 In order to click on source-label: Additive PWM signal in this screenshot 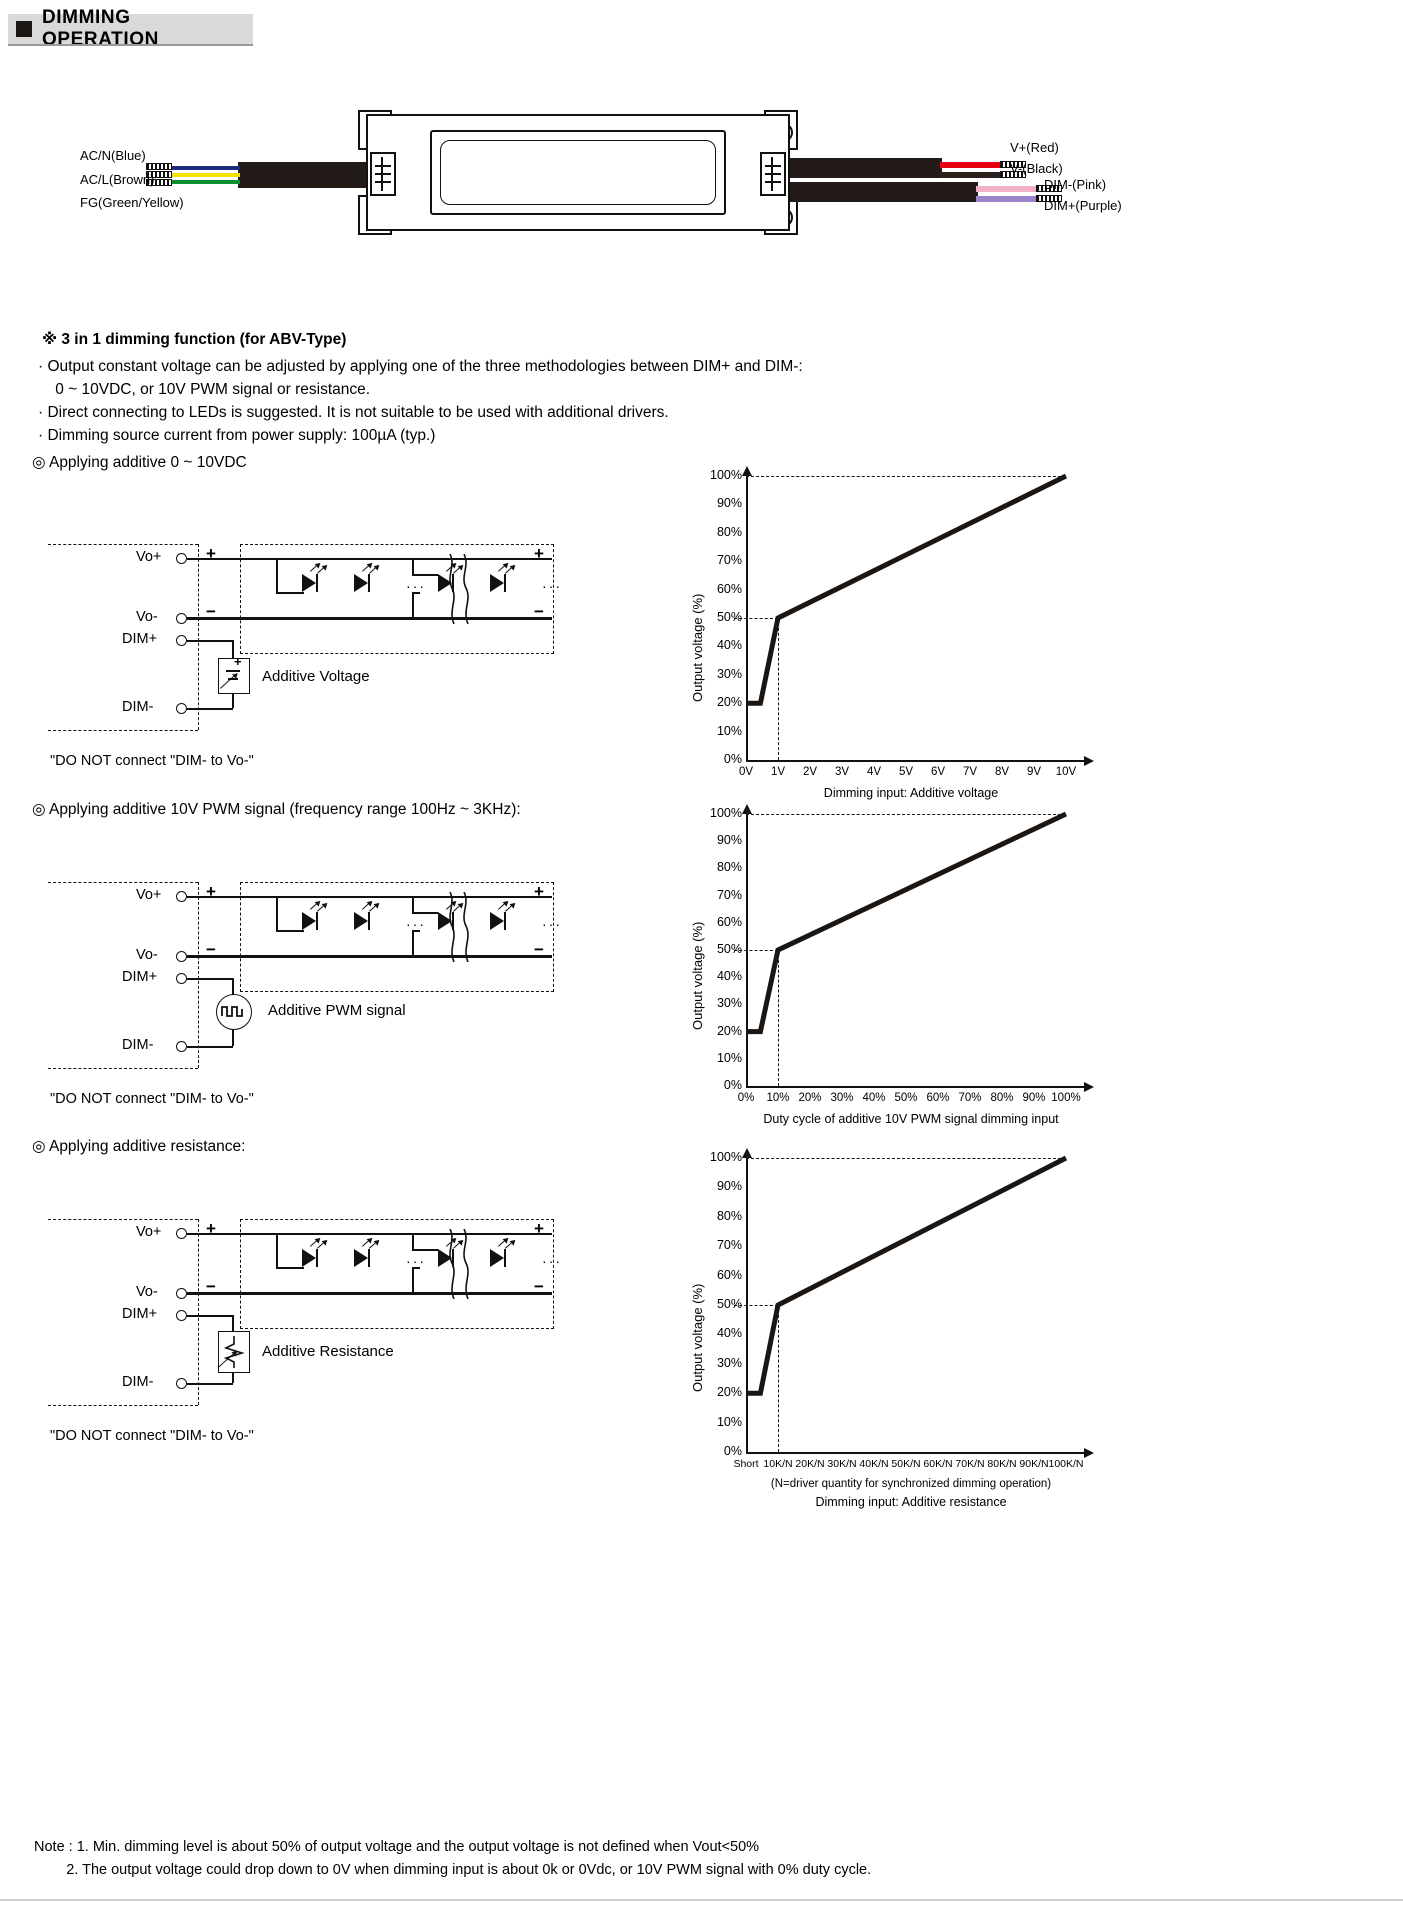, I will do `click(337, 1010)`.